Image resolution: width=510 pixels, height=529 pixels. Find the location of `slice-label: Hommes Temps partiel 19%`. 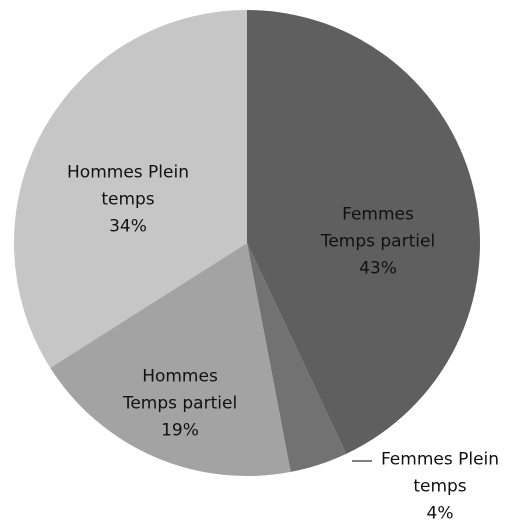

slice-label: Hommes Temps partiel 19% is located at coordinates (180, 404).